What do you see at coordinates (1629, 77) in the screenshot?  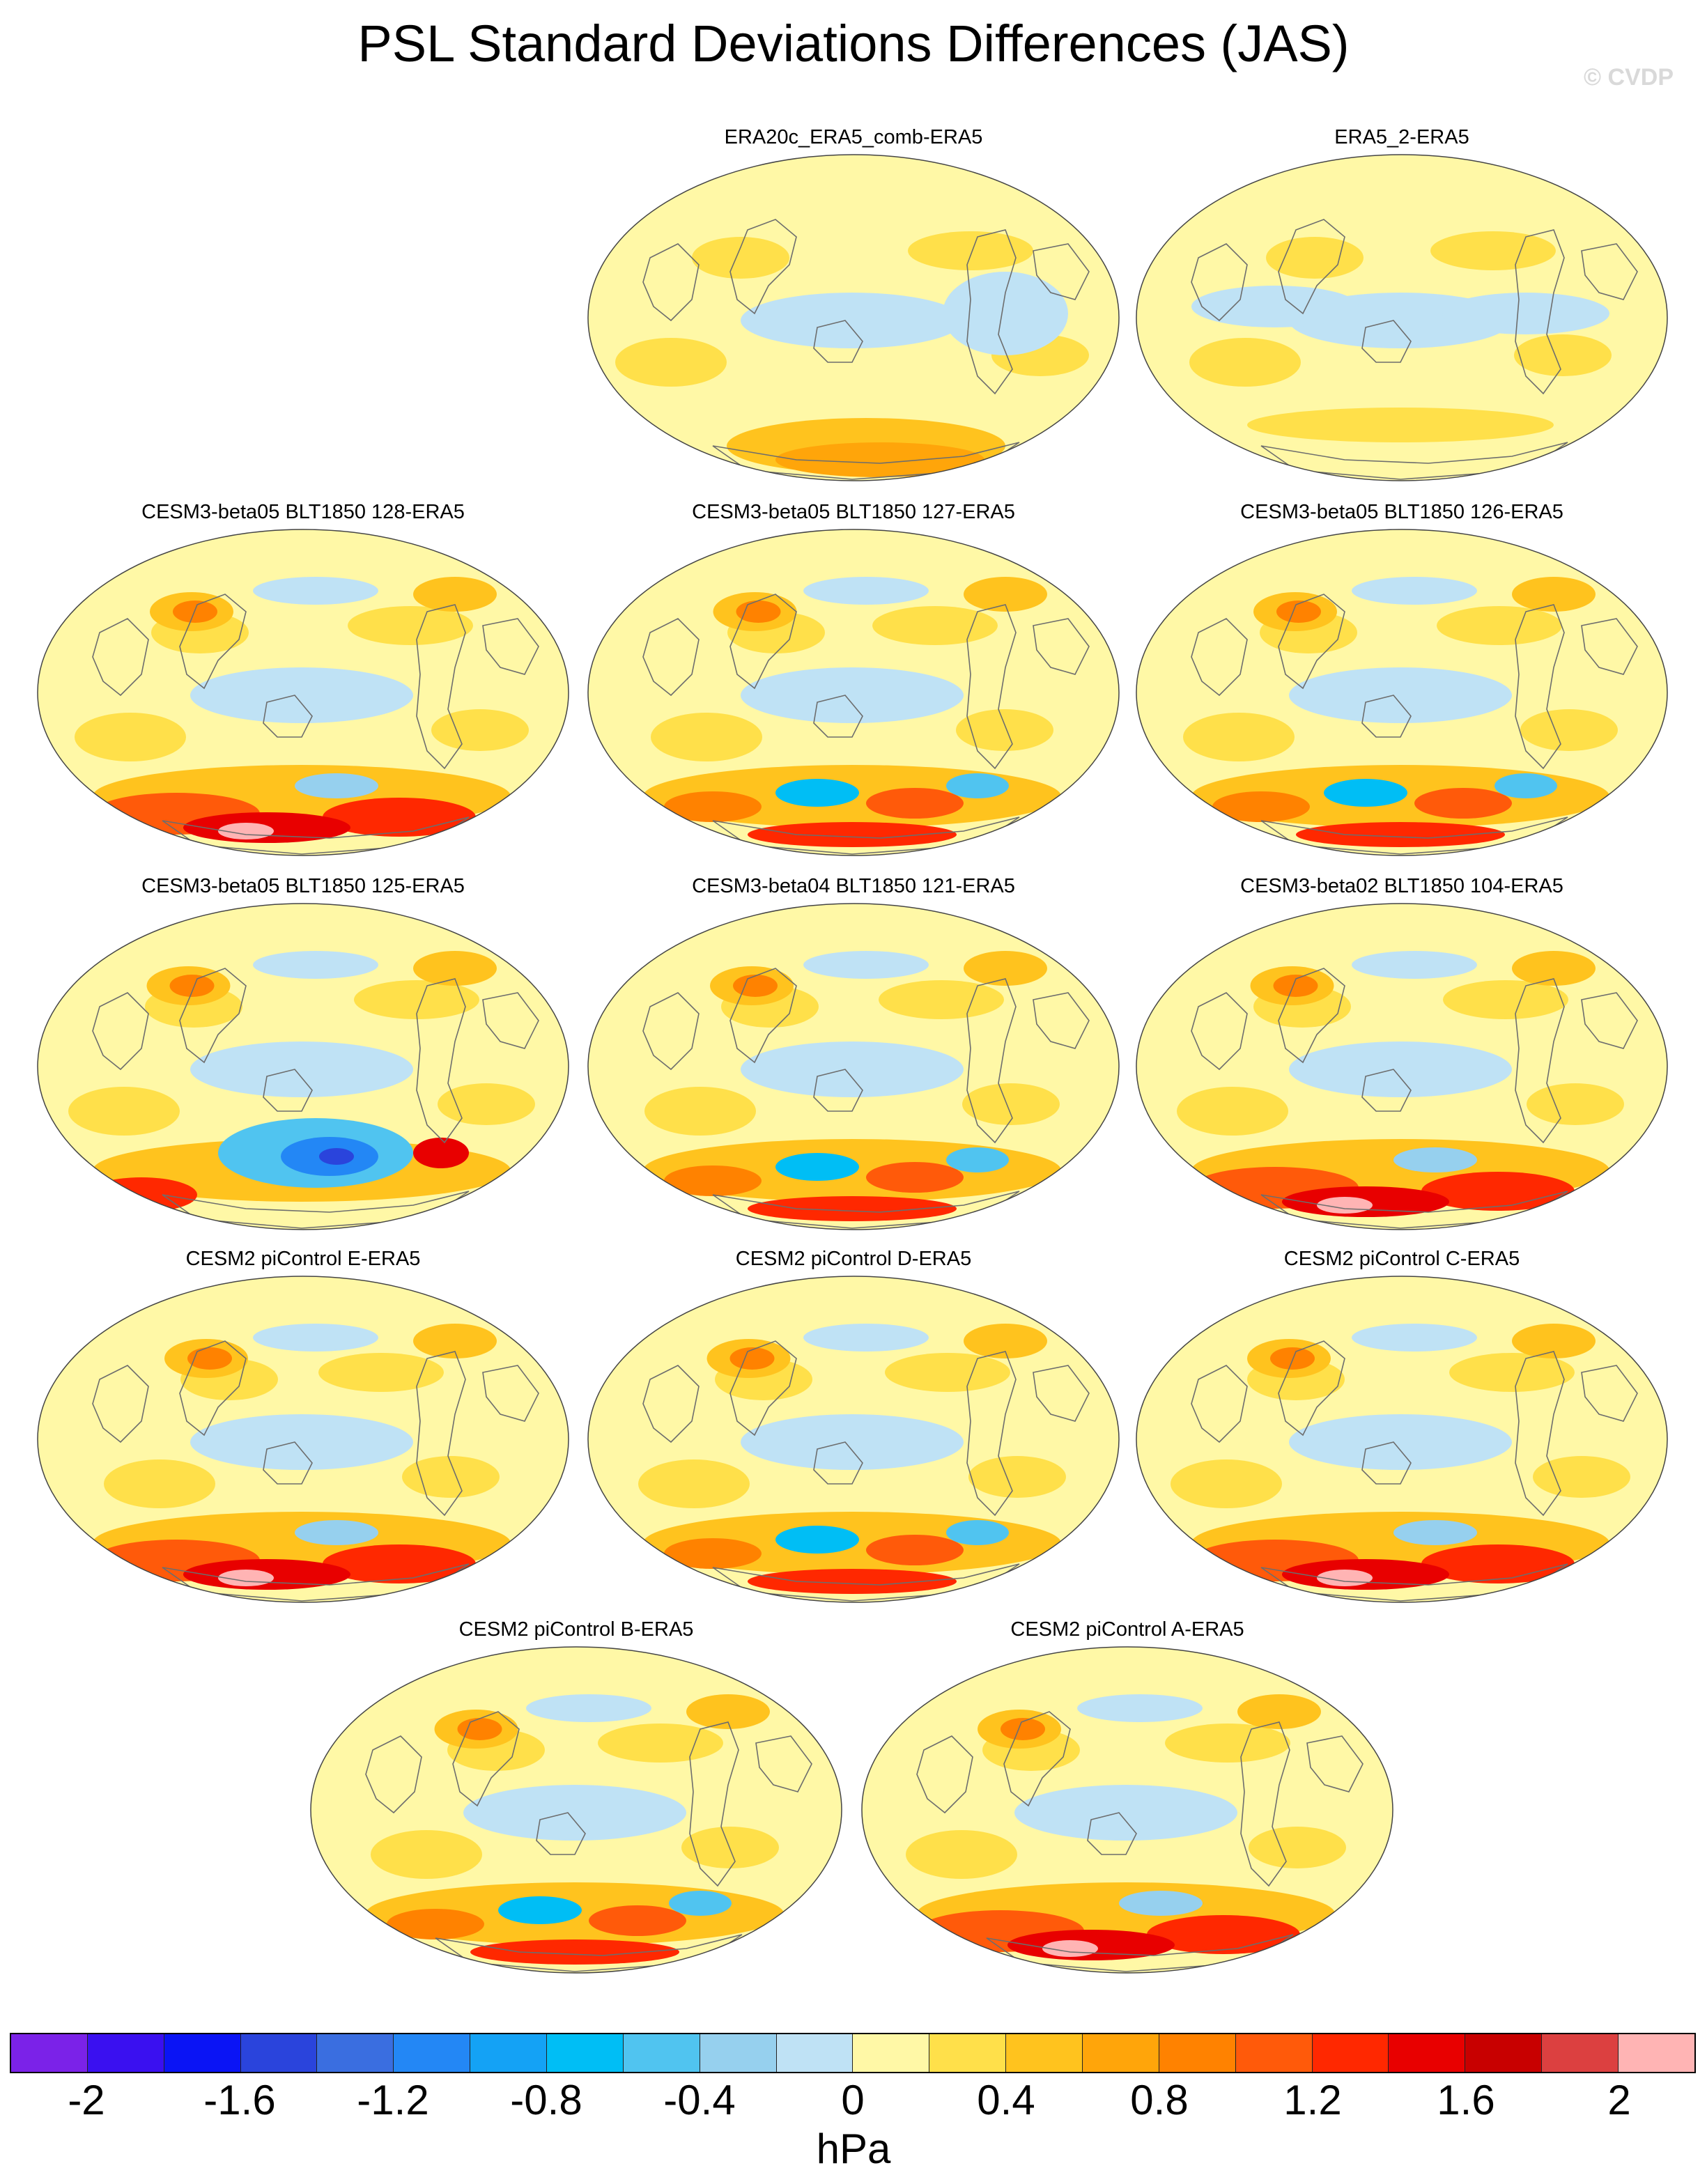 I see `watermark: © CVDP` at bounding box center [1629, 77].